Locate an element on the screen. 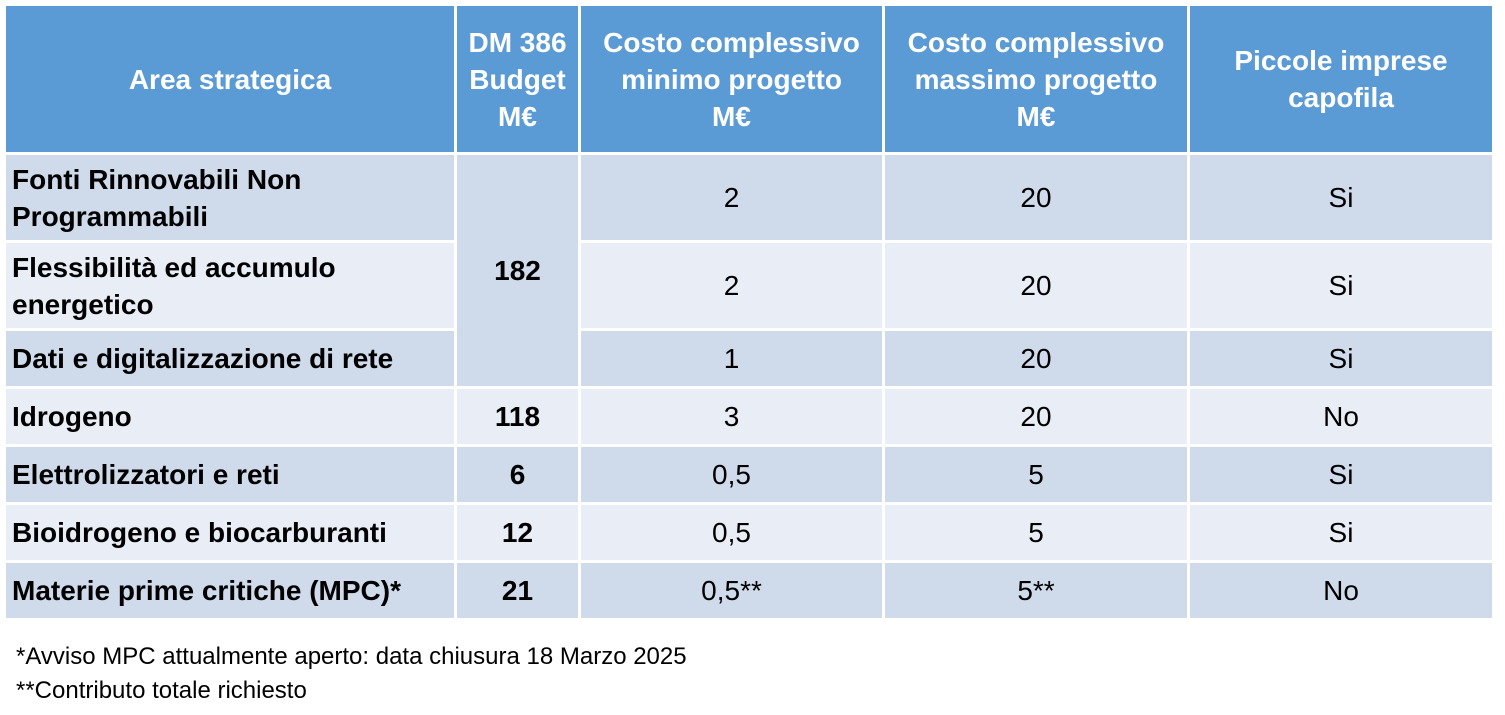 This screenshot has height=715, width=1505. table-row: Dati e digitalizzazione di rete 1 20 Si is located at coordinates (749, 358).